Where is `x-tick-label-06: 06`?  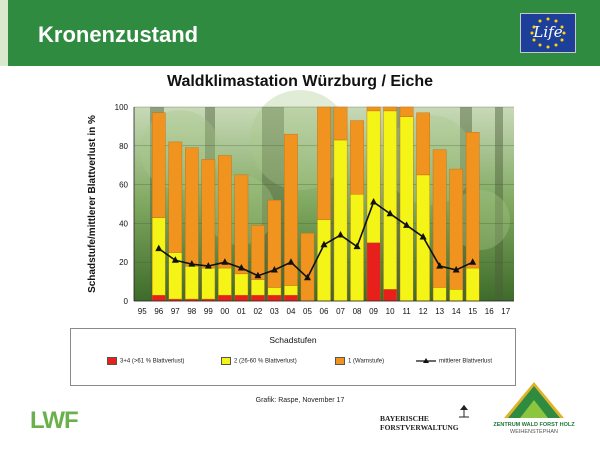 x-tick-label-06: 06 is located at coordinates (324, 311).